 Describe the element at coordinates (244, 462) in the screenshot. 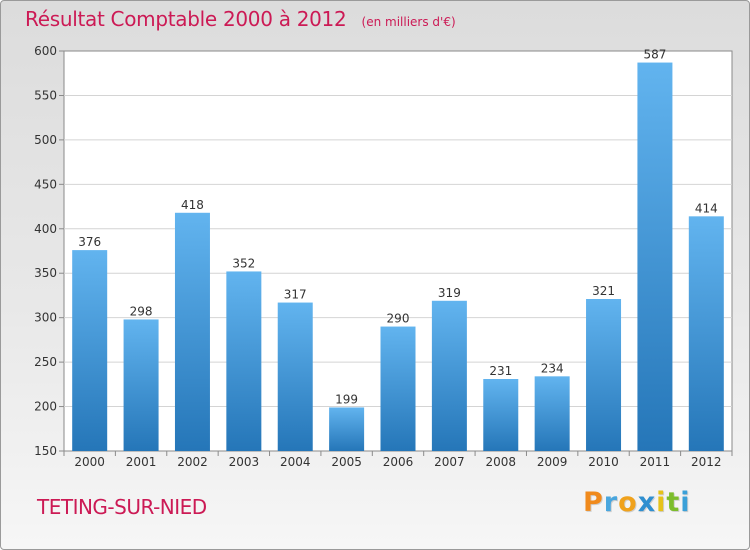

I see `x-tick-label: 2003` at that location.